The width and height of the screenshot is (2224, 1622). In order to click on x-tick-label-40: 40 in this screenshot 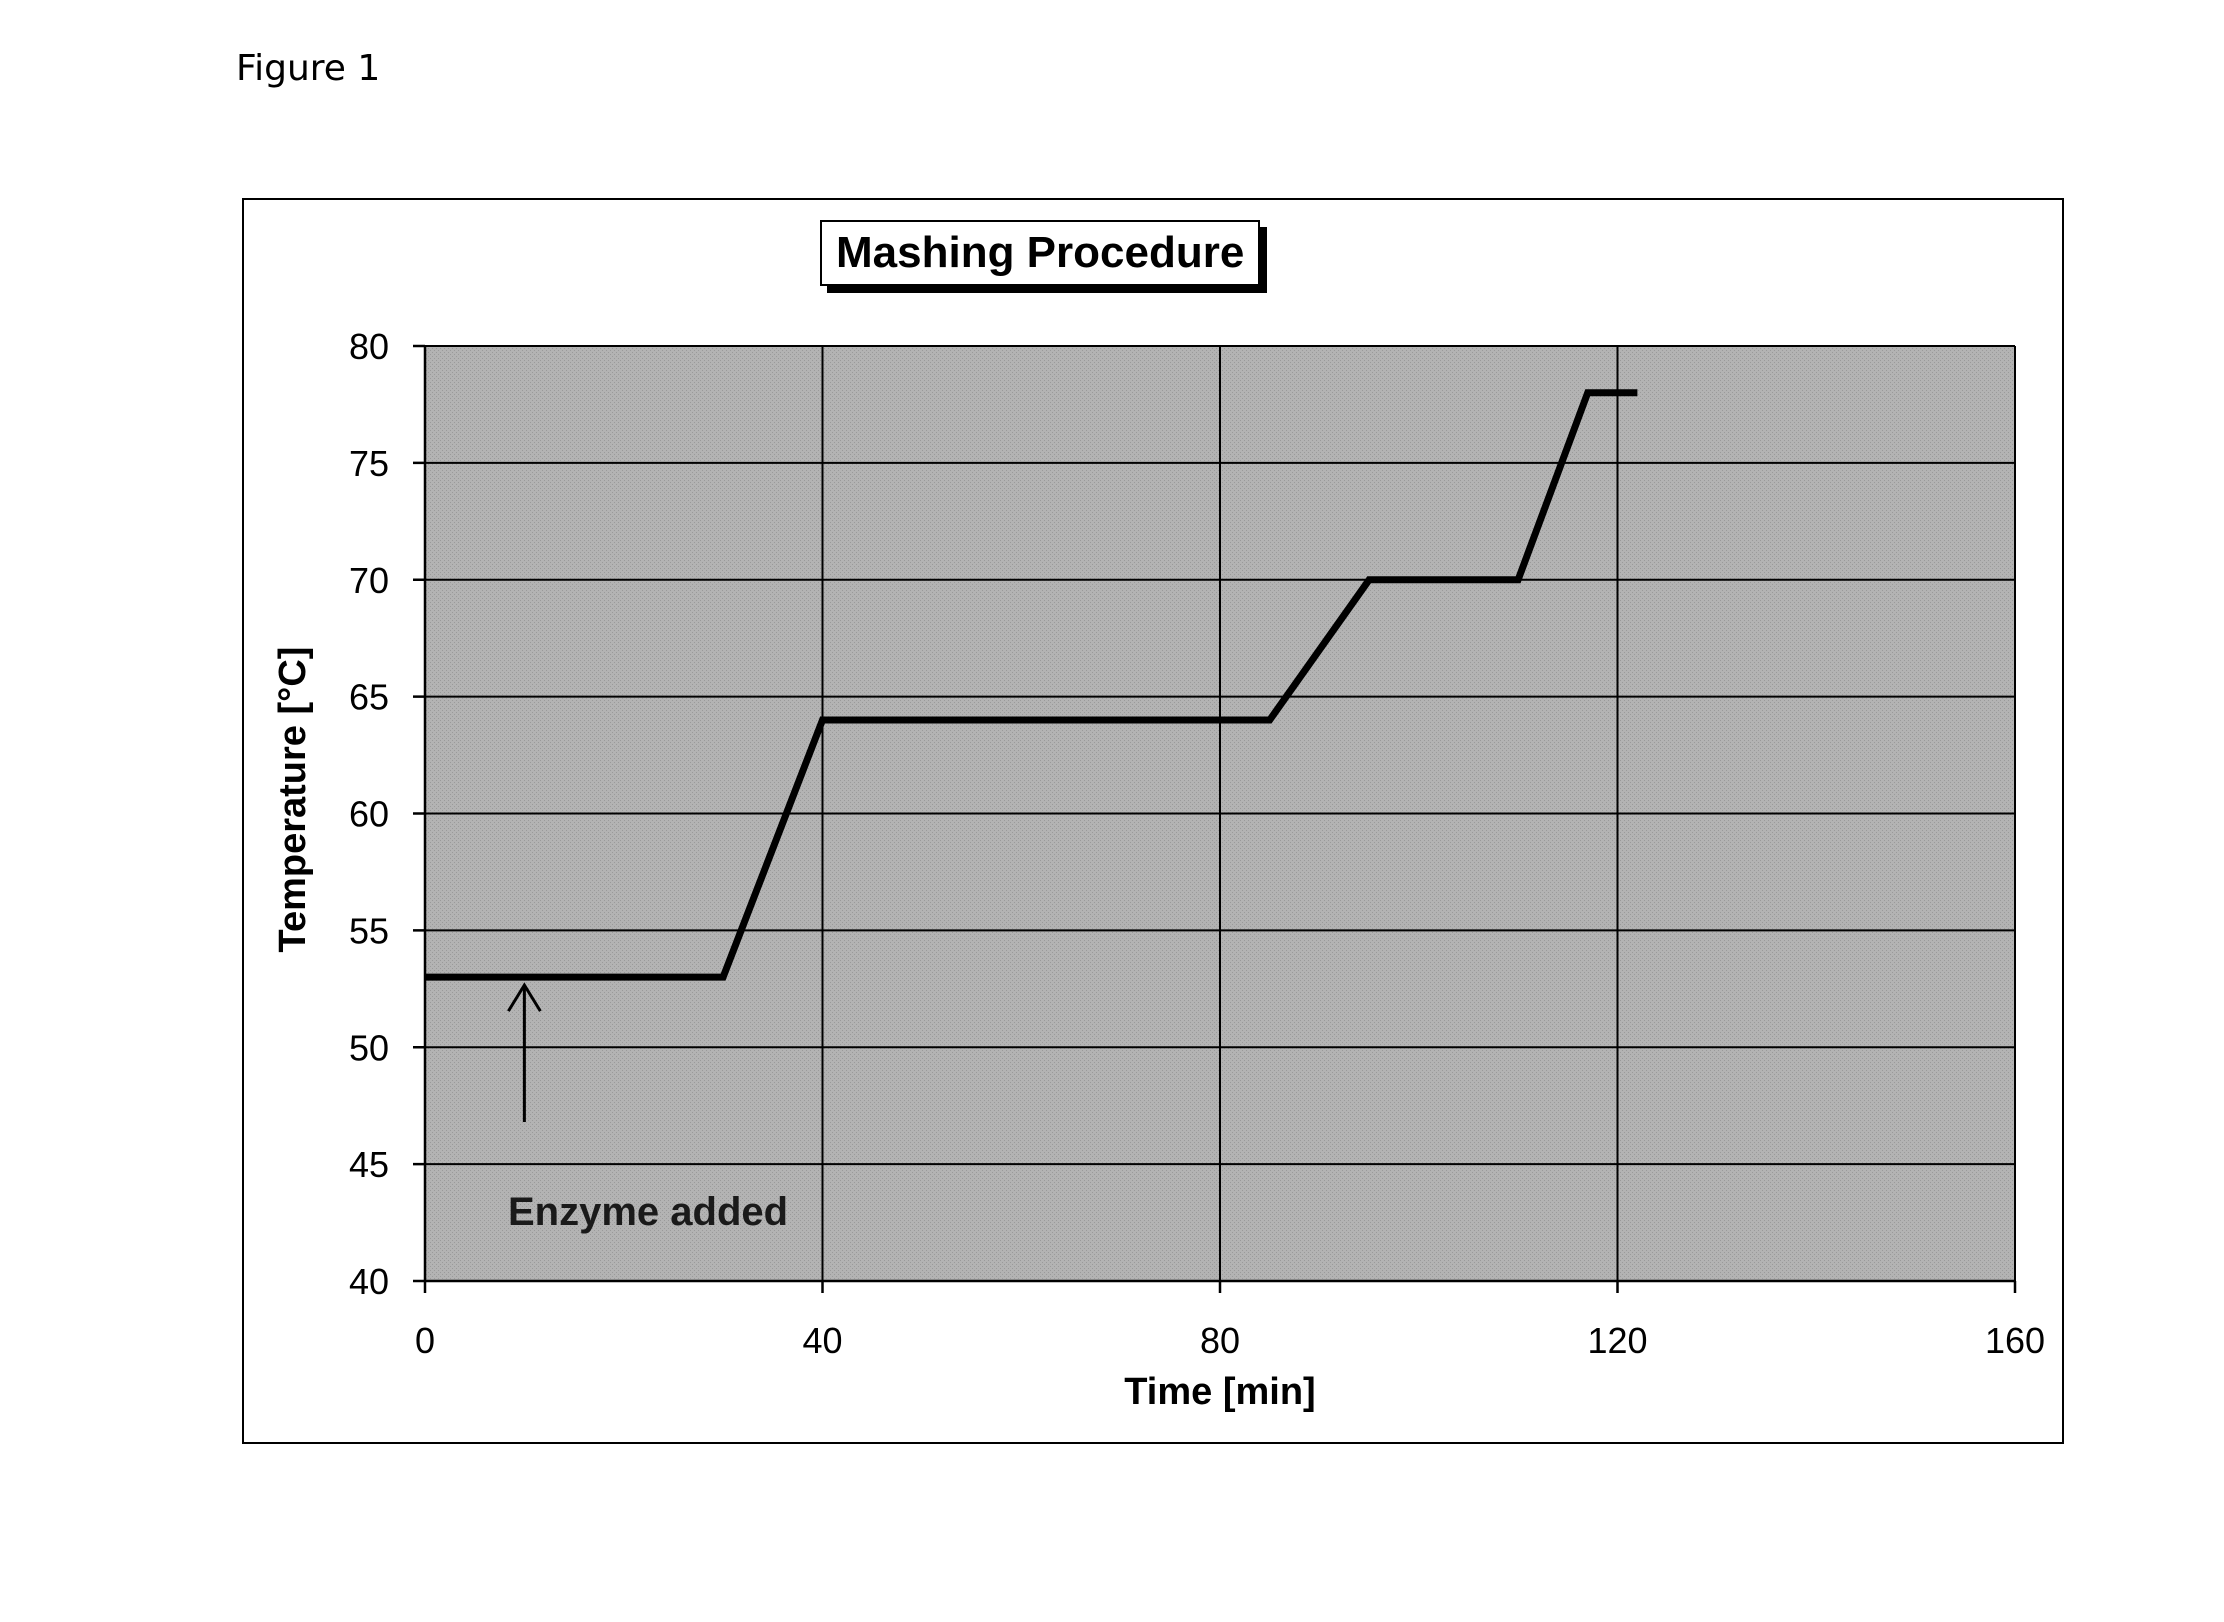, I will do `click(822, 1340)`.